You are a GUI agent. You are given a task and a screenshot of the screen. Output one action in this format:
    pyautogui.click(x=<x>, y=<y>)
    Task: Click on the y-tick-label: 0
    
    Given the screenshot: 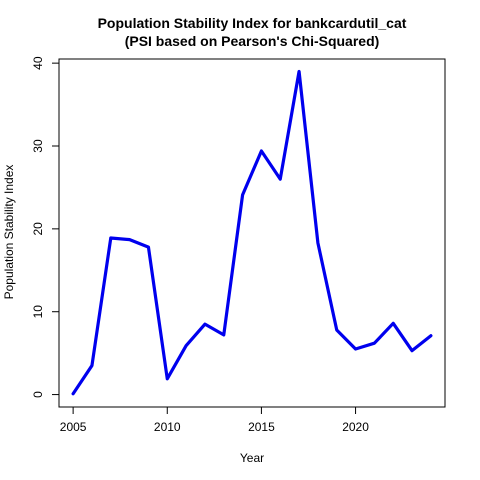 What is the action you would take?
    pyautogui.click(x=38, y=394)
    